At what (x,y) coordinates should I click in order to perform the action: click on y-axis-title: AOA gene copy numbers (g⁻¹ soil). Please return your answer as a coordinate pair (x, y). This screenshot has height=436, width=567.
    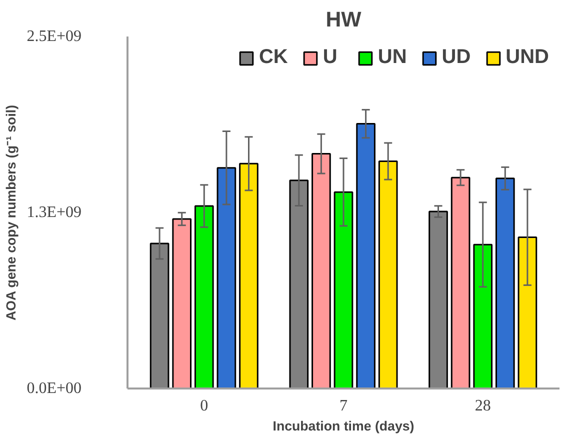
    Looking at the image, I should click on (11, 212).